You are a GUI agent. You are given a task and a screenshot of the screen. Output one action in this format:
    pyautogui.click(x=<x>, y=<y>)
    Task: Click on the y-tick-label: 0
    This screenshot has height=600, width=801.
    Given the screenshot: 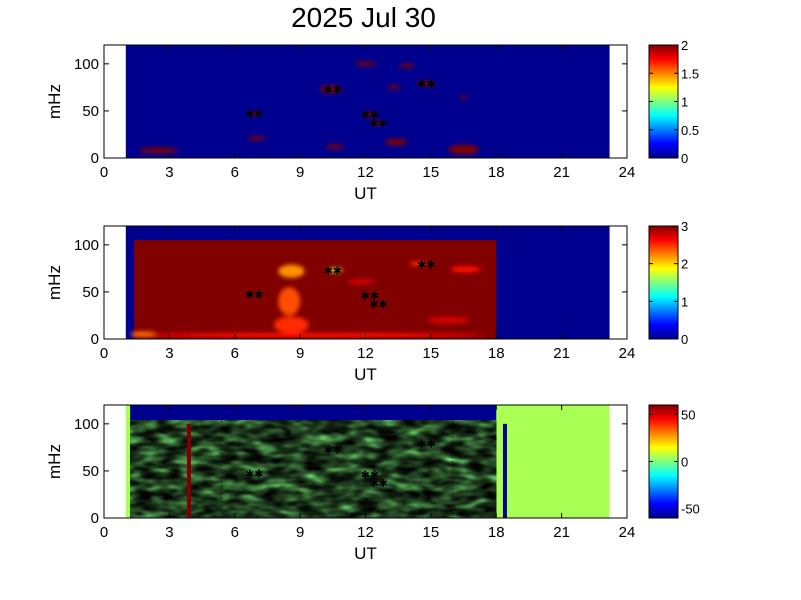 What is the action you would take?
    pyautogui.click(x=95, y=158)
    